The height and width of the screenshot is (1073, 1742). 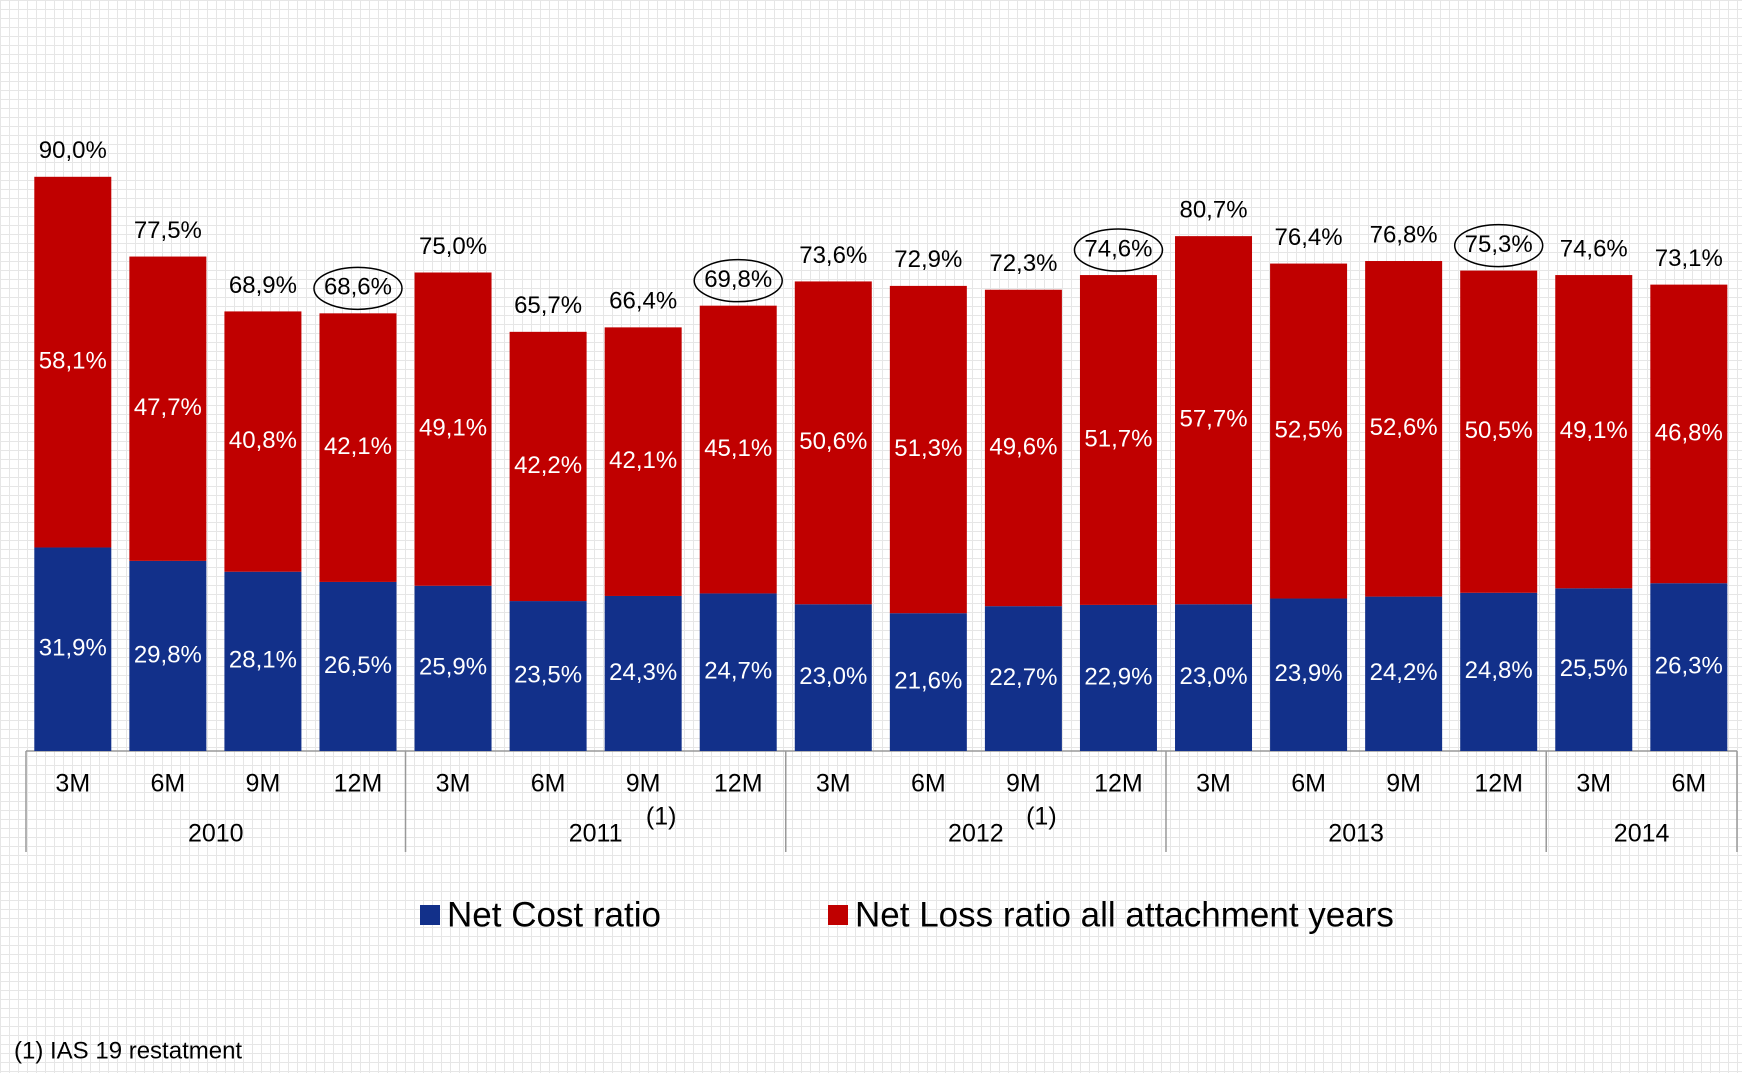 I want to click on value-label: 57,7%, so click(x=1213, y=419).